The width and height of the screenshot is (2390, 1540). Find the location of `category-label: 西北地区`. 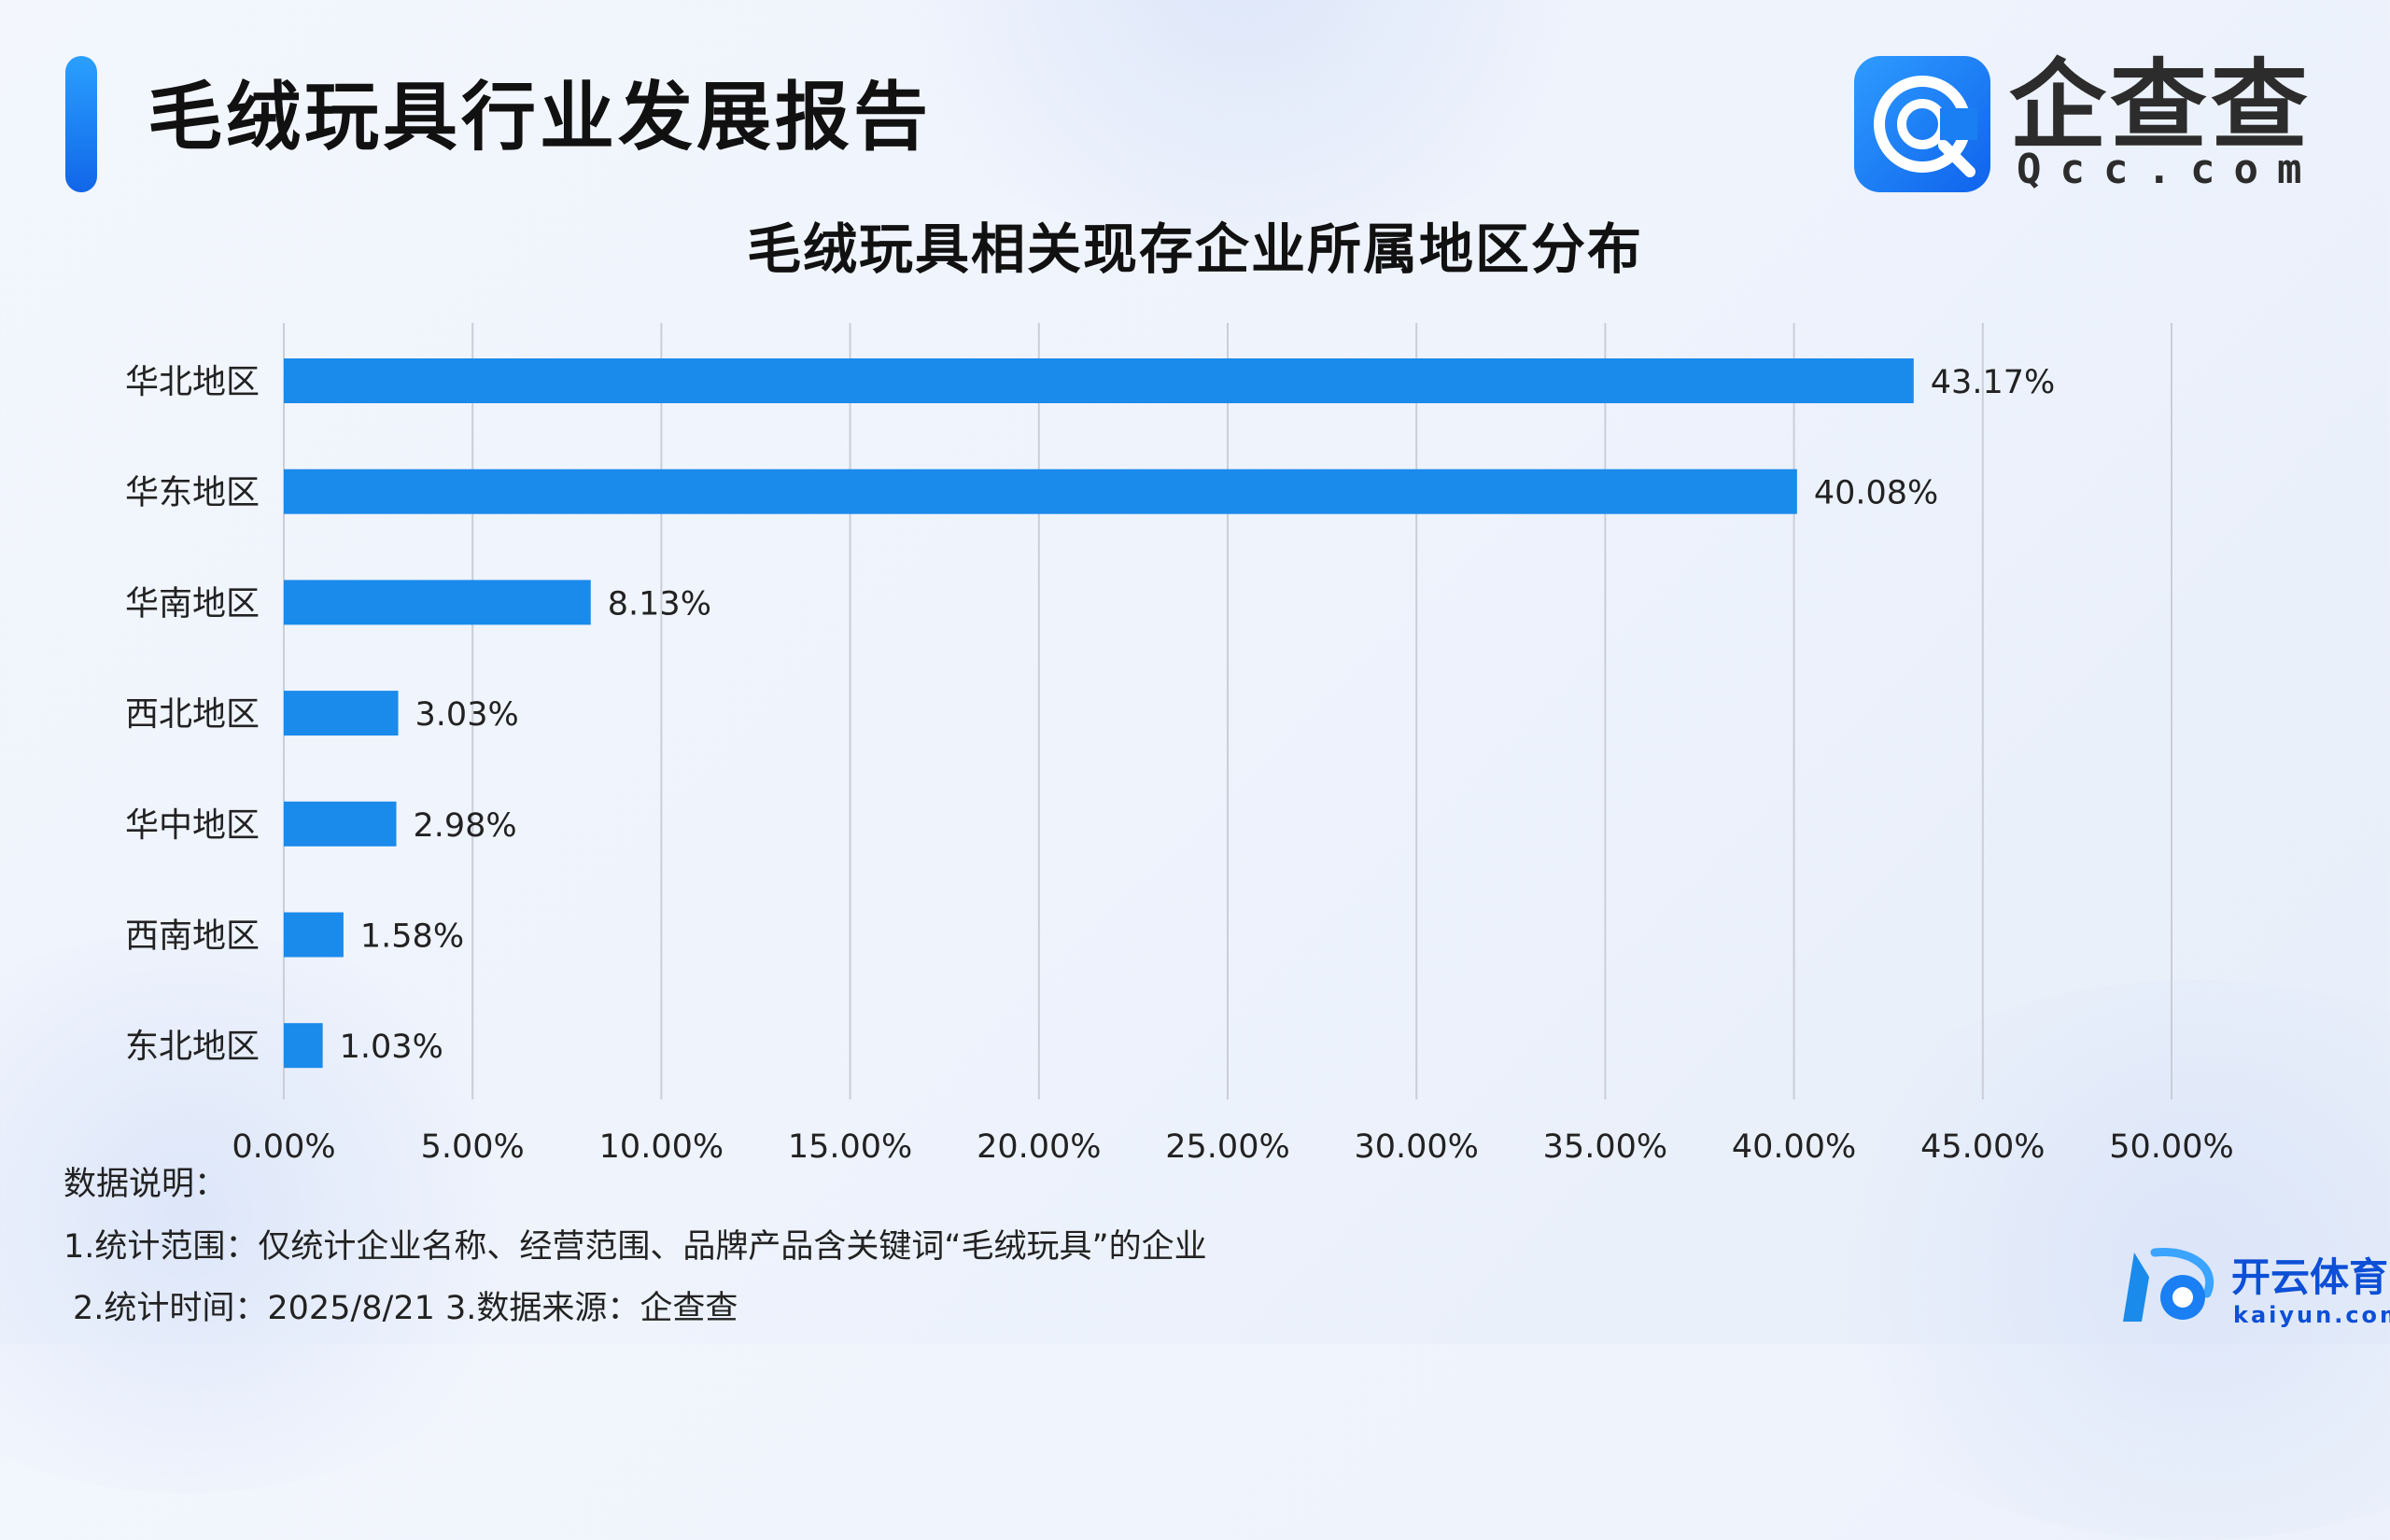

category-label: 西北地区 is located at coordinates (192, 714).